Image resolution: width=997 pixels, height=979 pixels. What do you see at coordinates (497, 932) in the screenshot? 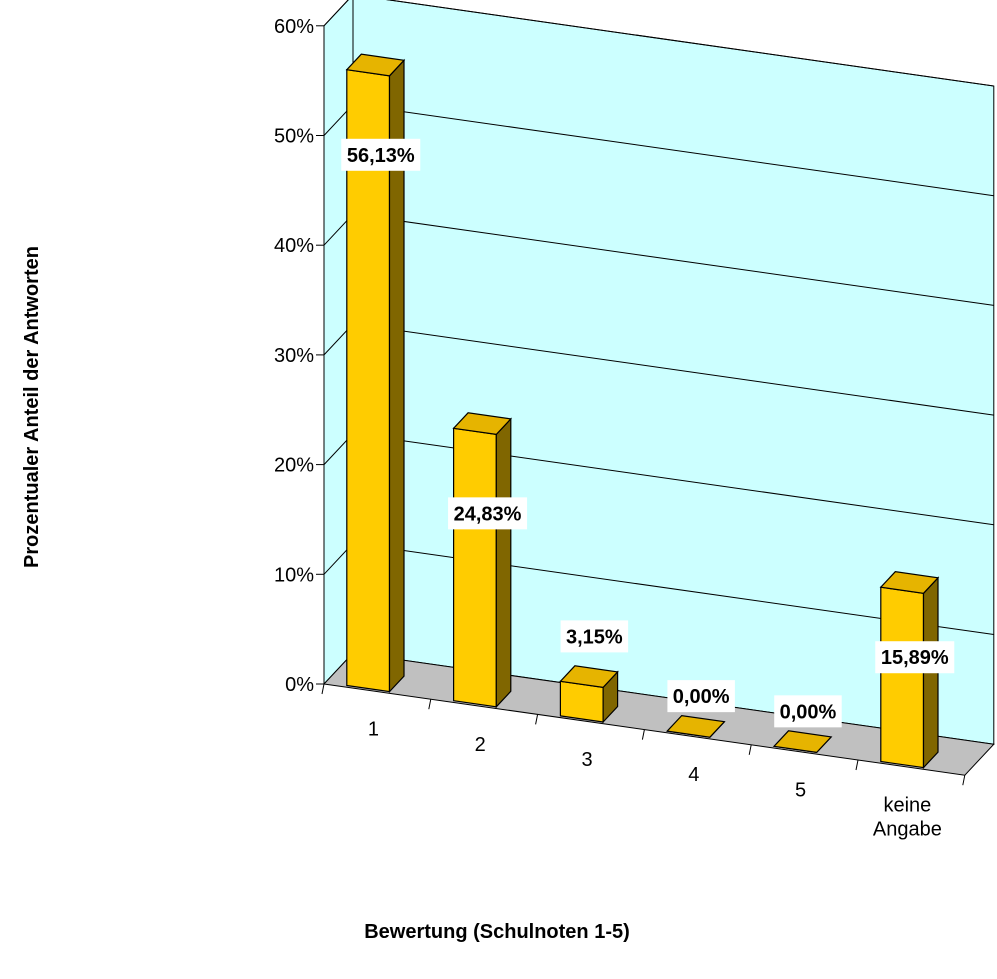
I see `x-axis-title: Bewertung (Schulnoten 1-5)` at bounding box center [497, 932].